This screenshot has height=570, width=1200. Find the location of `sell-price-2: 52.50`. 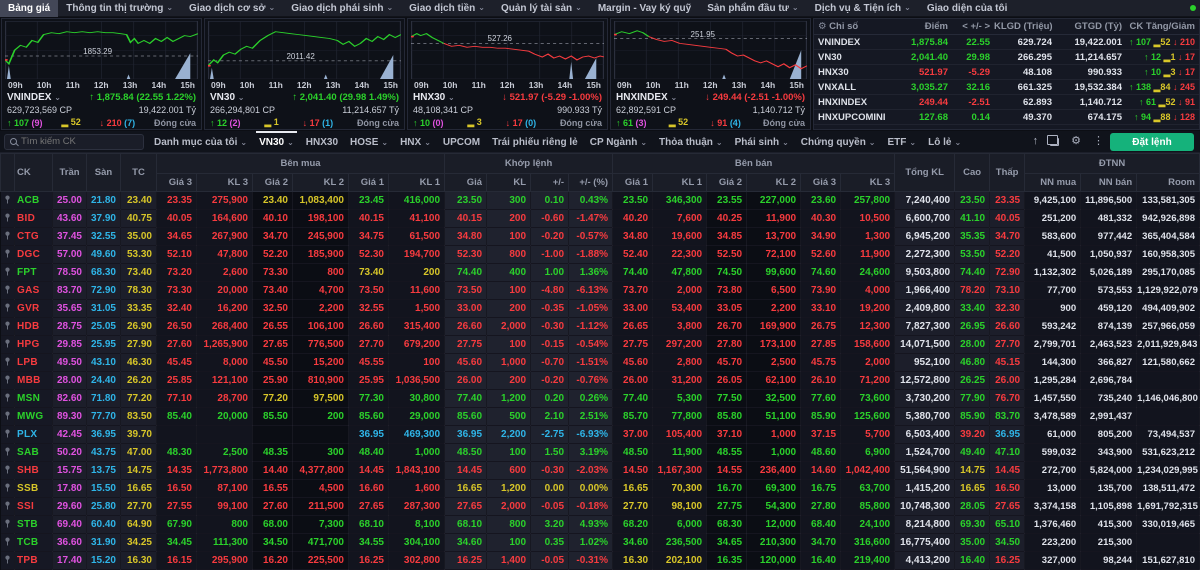

sell-price-2: 52.50 is located at coordinates (727, 254).